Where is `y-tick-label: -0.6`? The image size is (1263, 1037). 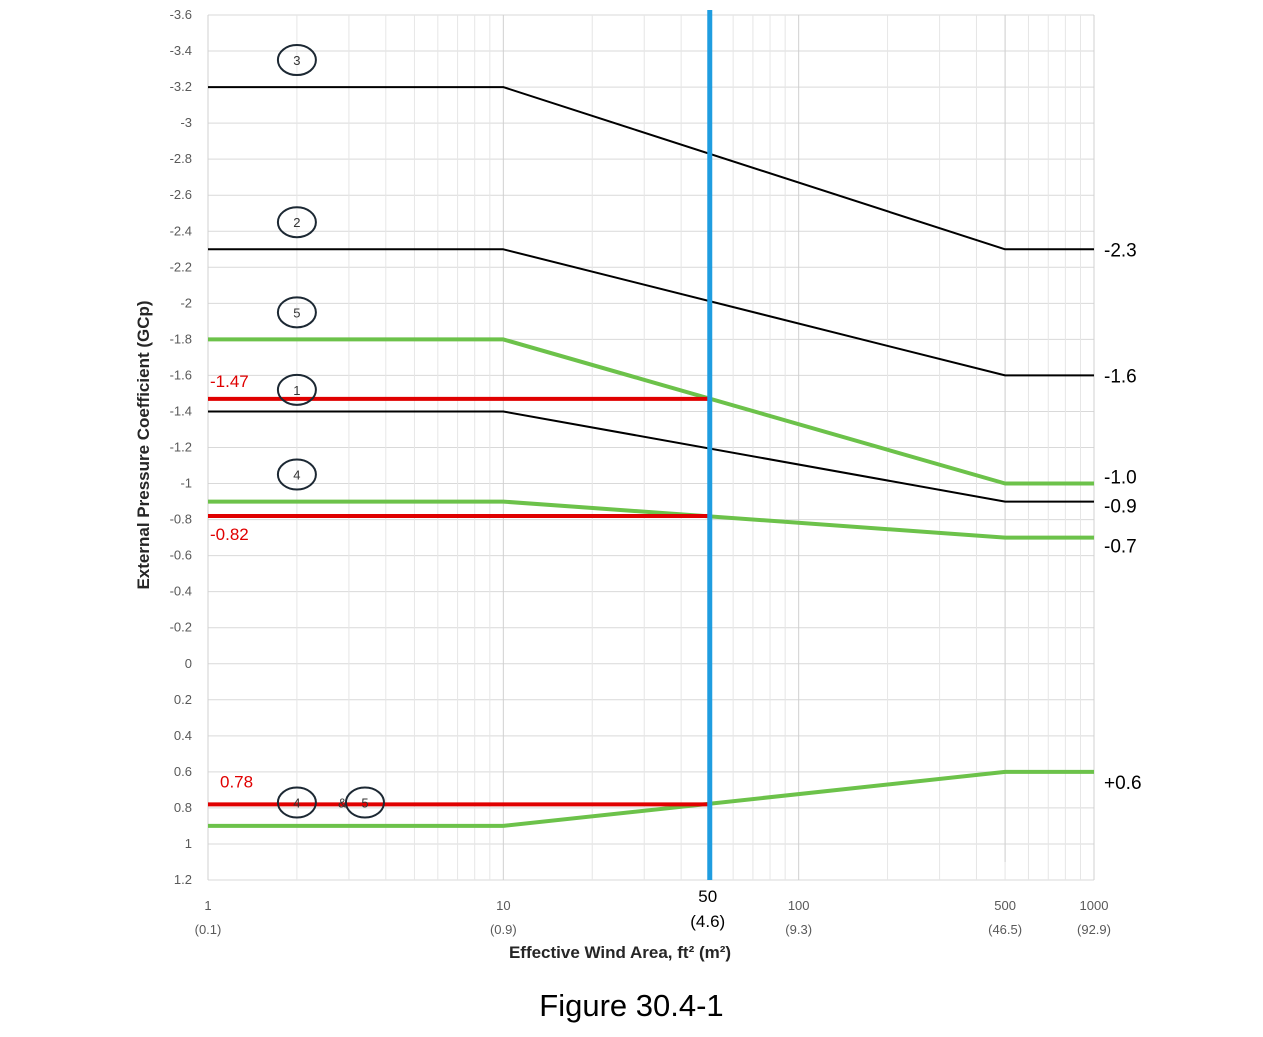 y-tick-label: -0.6 is located at coordinates (181, 555).